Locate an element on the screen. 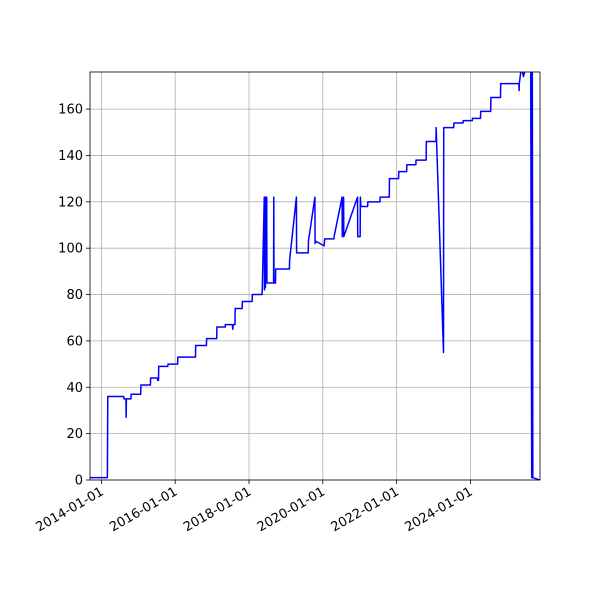 The height and width of the screenshot is (604, 600). y-tick-label: 40 is located at coordinates (74, 388).